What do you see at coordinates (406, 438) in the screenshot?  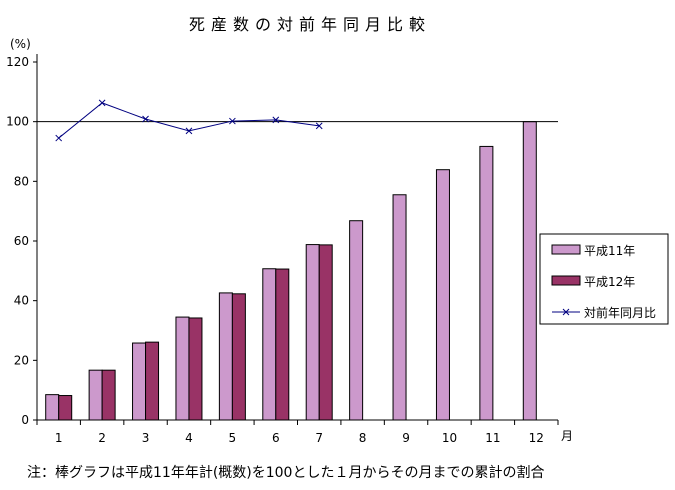 I see `x-tick-label: 9` at bounding box center [406, 438].